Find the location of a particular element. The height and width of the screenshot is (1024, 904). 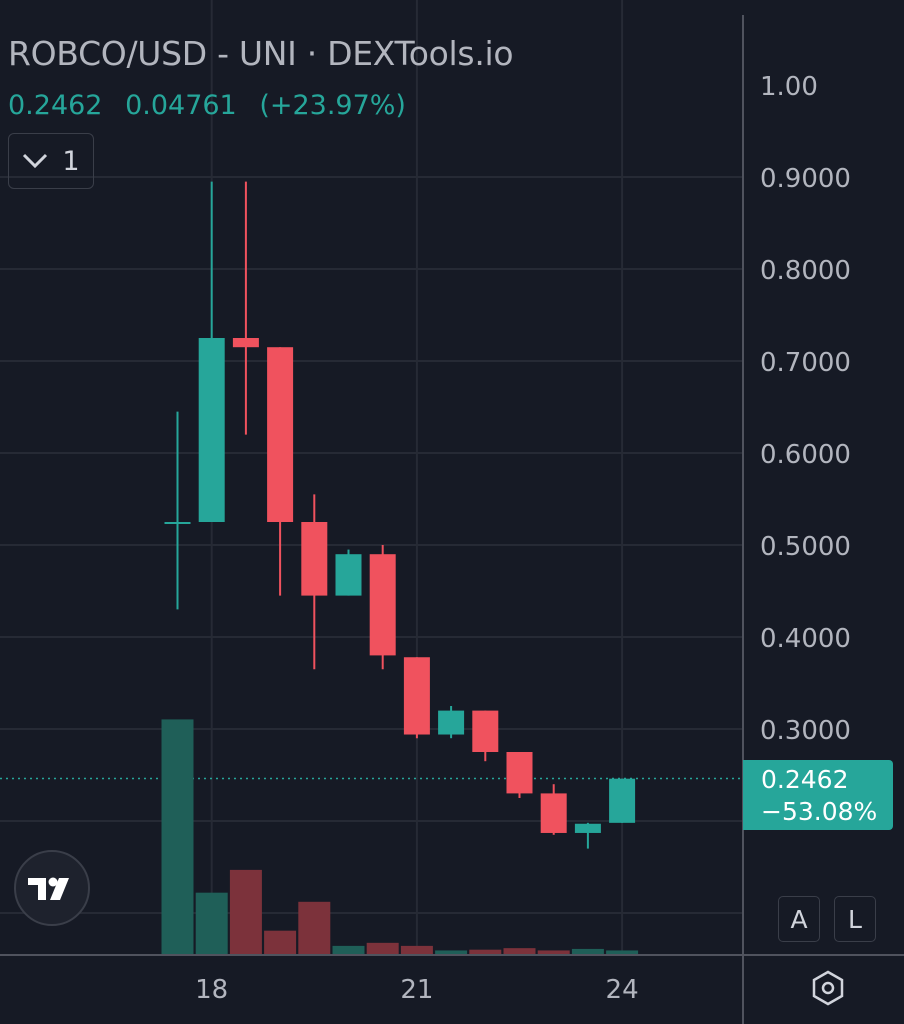

x-tick-label: 21 is located at coordinates (416, 990).